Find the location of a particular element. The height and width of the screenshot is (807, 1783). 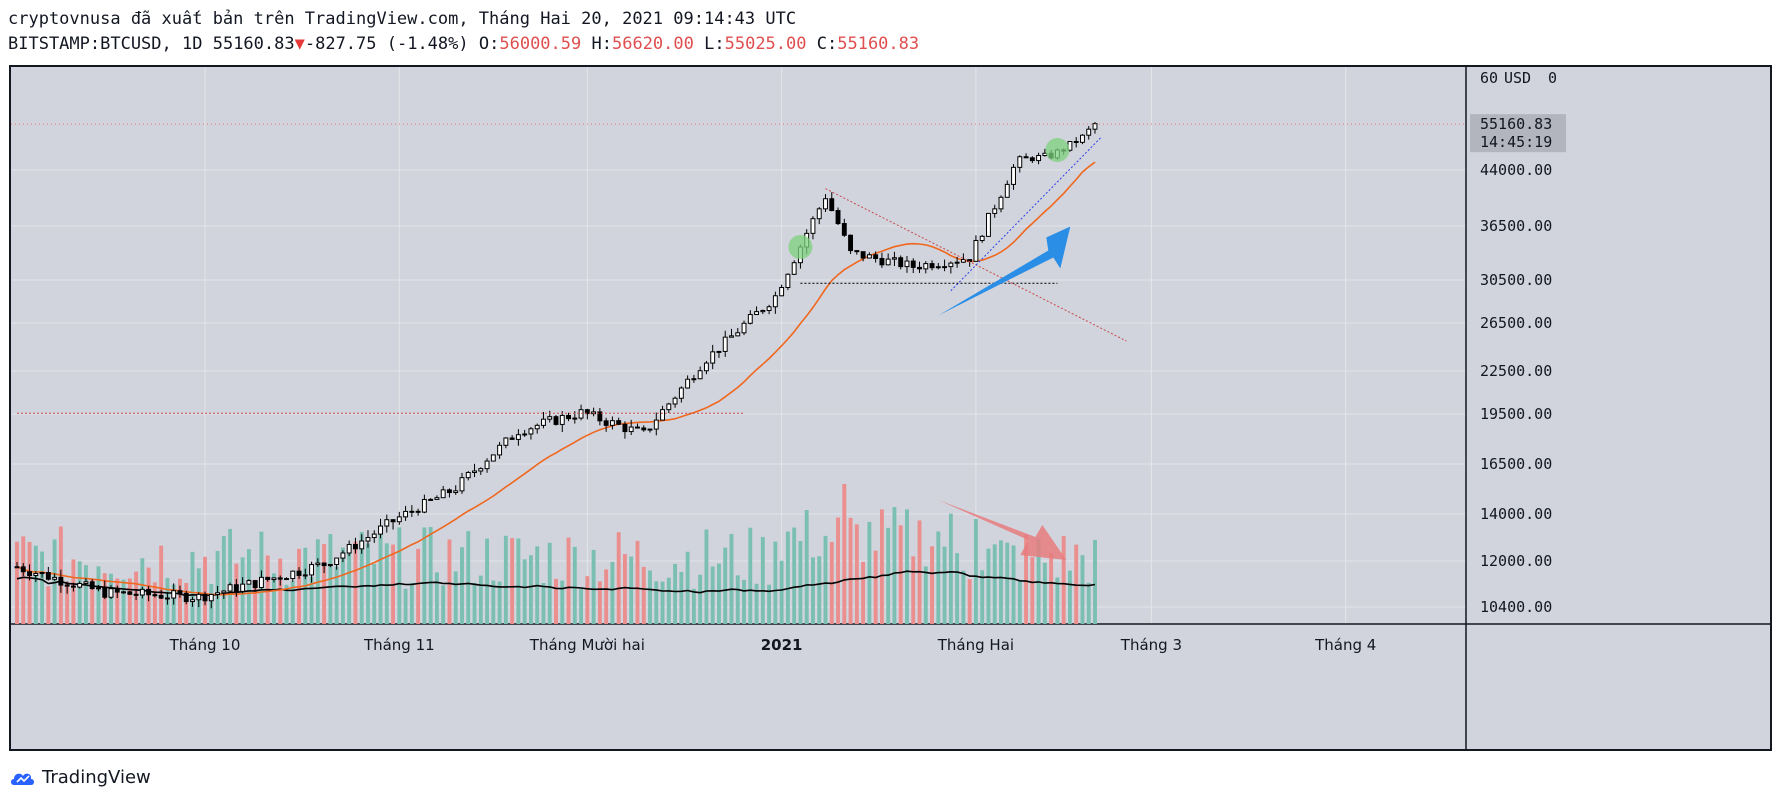

price-axis-label: 30500.00 is located at coordinates (1516, 280).